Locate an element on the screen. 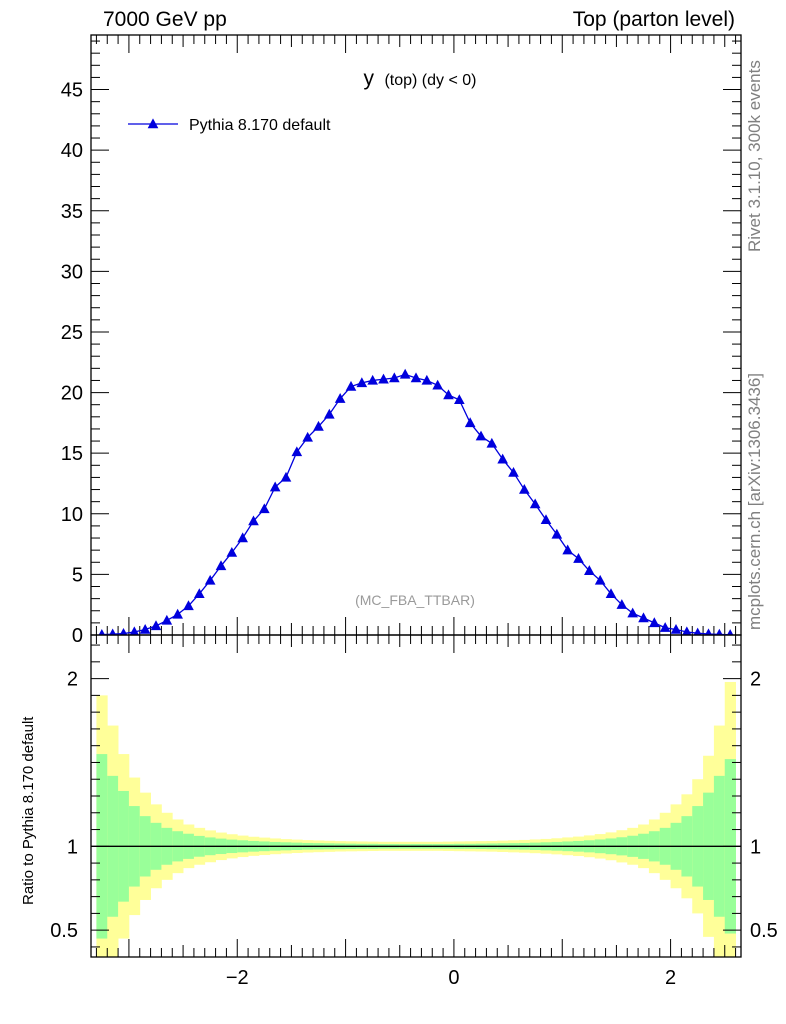 The image size is (786, 1024). ratio-y-tick-label-left: 0.5 is located at coordinates (64, 931).